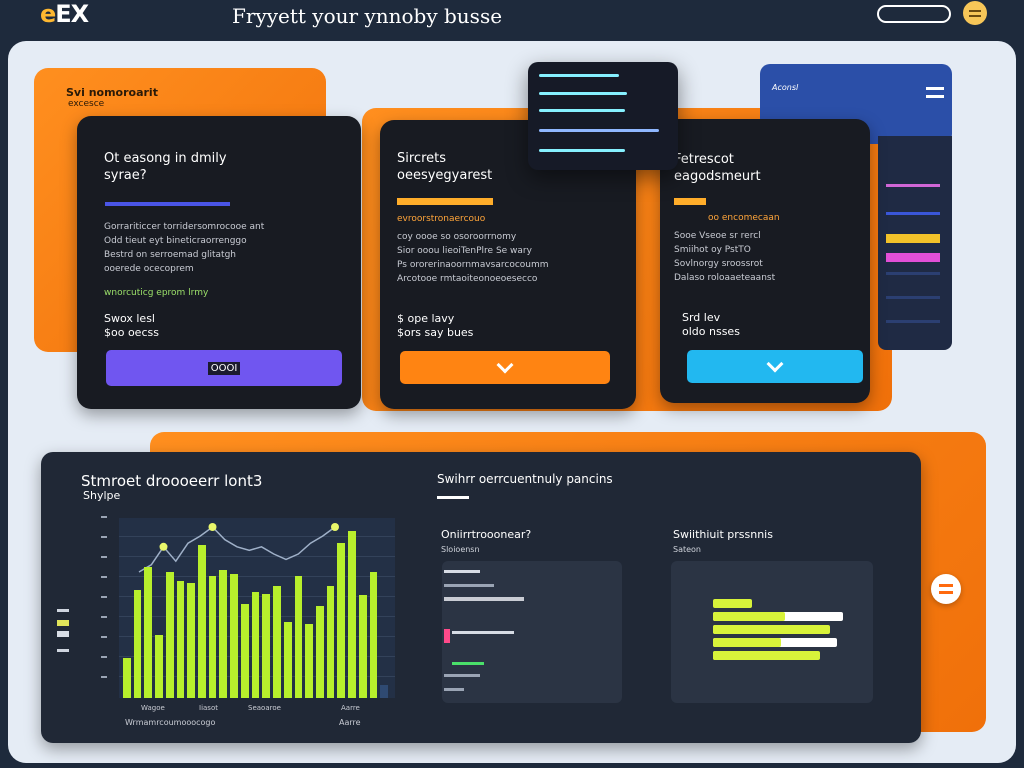 This screenshot has height=768, width=1024. I want to click on menu-popover, so click(603, 116).